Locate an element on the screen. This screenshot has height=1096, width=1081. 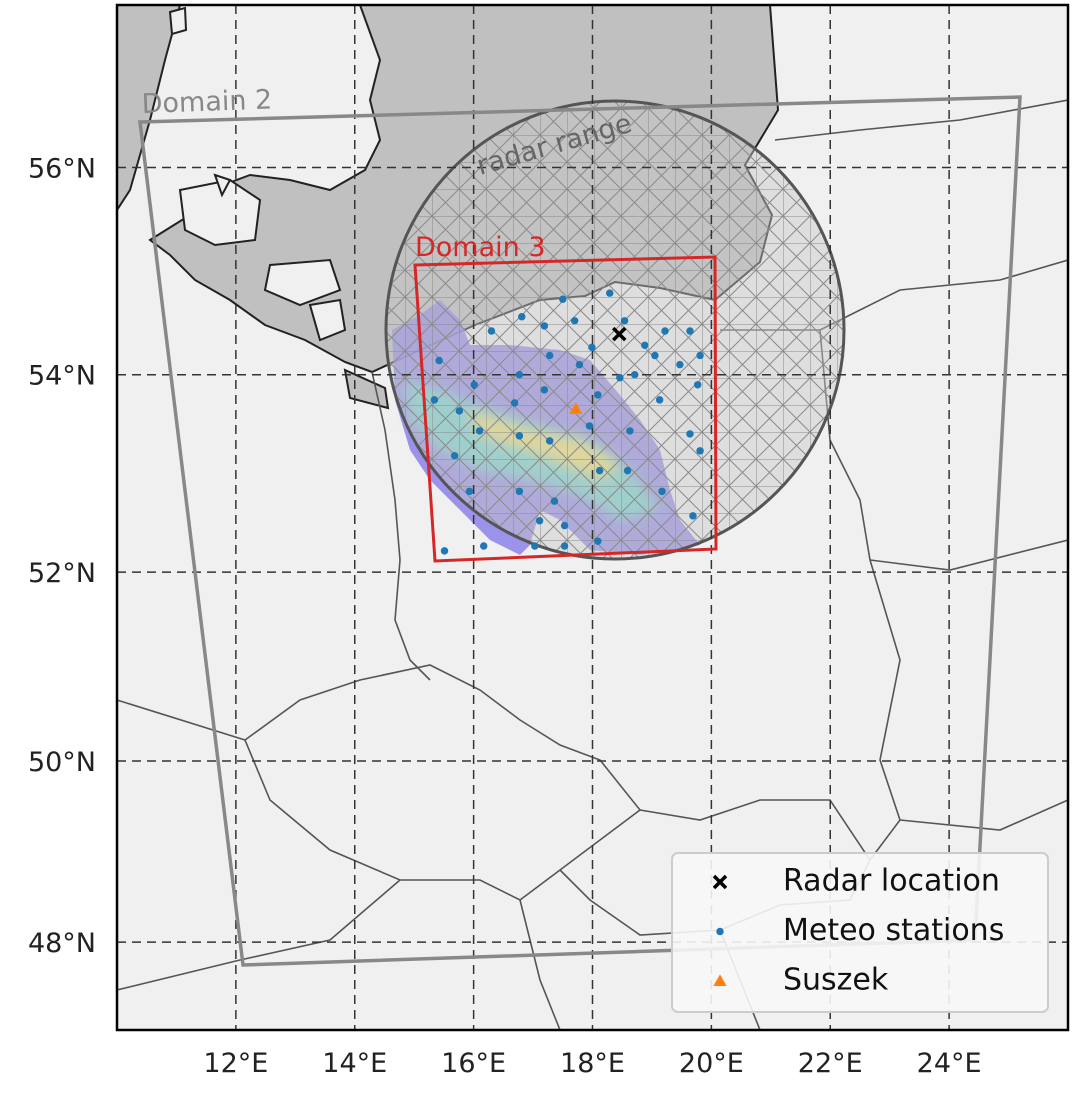
y-tick-label: 54°N is located at coordinates (62, 376).